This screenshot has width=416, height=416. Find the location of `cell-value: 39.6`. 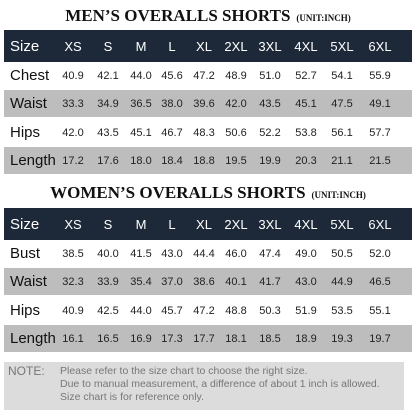

cell-value: 39.6 is located at coordinates (204, 103).